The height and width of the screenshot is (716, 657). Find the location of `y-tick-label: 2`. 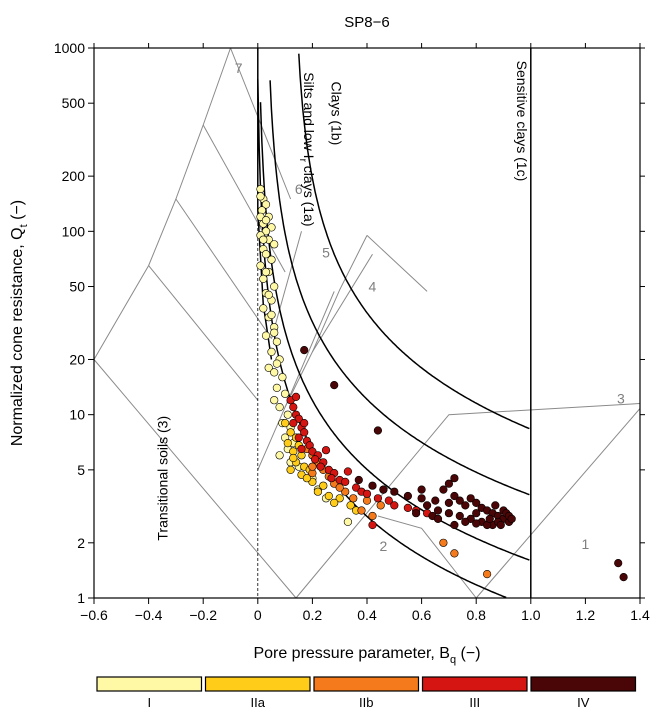

y-tick-label: 2 is located at coordinates (81, 543).